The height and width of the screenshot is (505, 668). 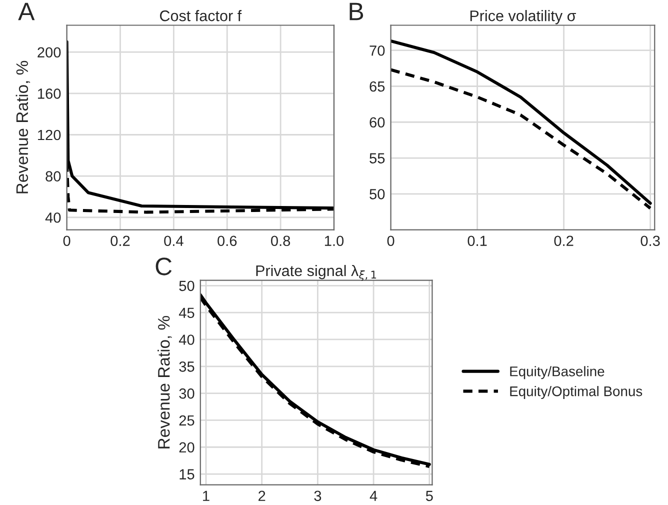 I want to click on y-tick-label: 45, so click(x=186, y=313).